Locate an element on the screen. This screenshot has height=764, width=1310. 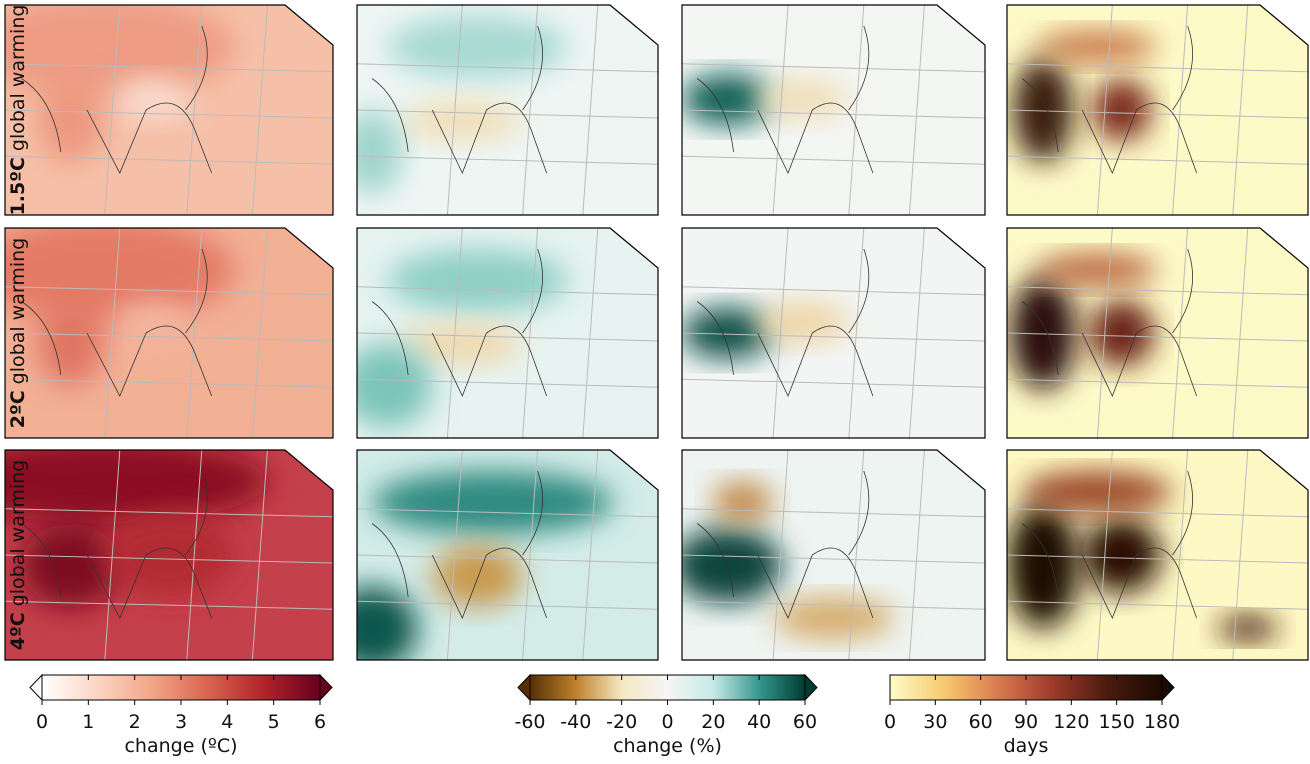
tick-label: 180 is located at coordinates (1162, 722).